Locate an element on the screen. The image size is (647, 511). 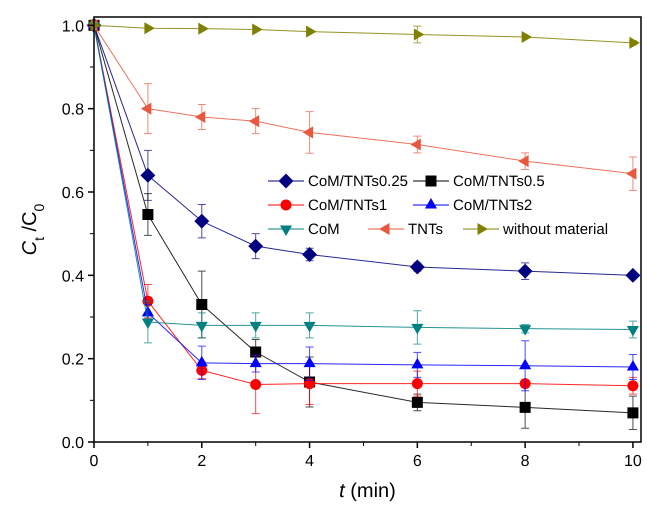
x-tick-label: 6 is located at coordinates (417, 461).